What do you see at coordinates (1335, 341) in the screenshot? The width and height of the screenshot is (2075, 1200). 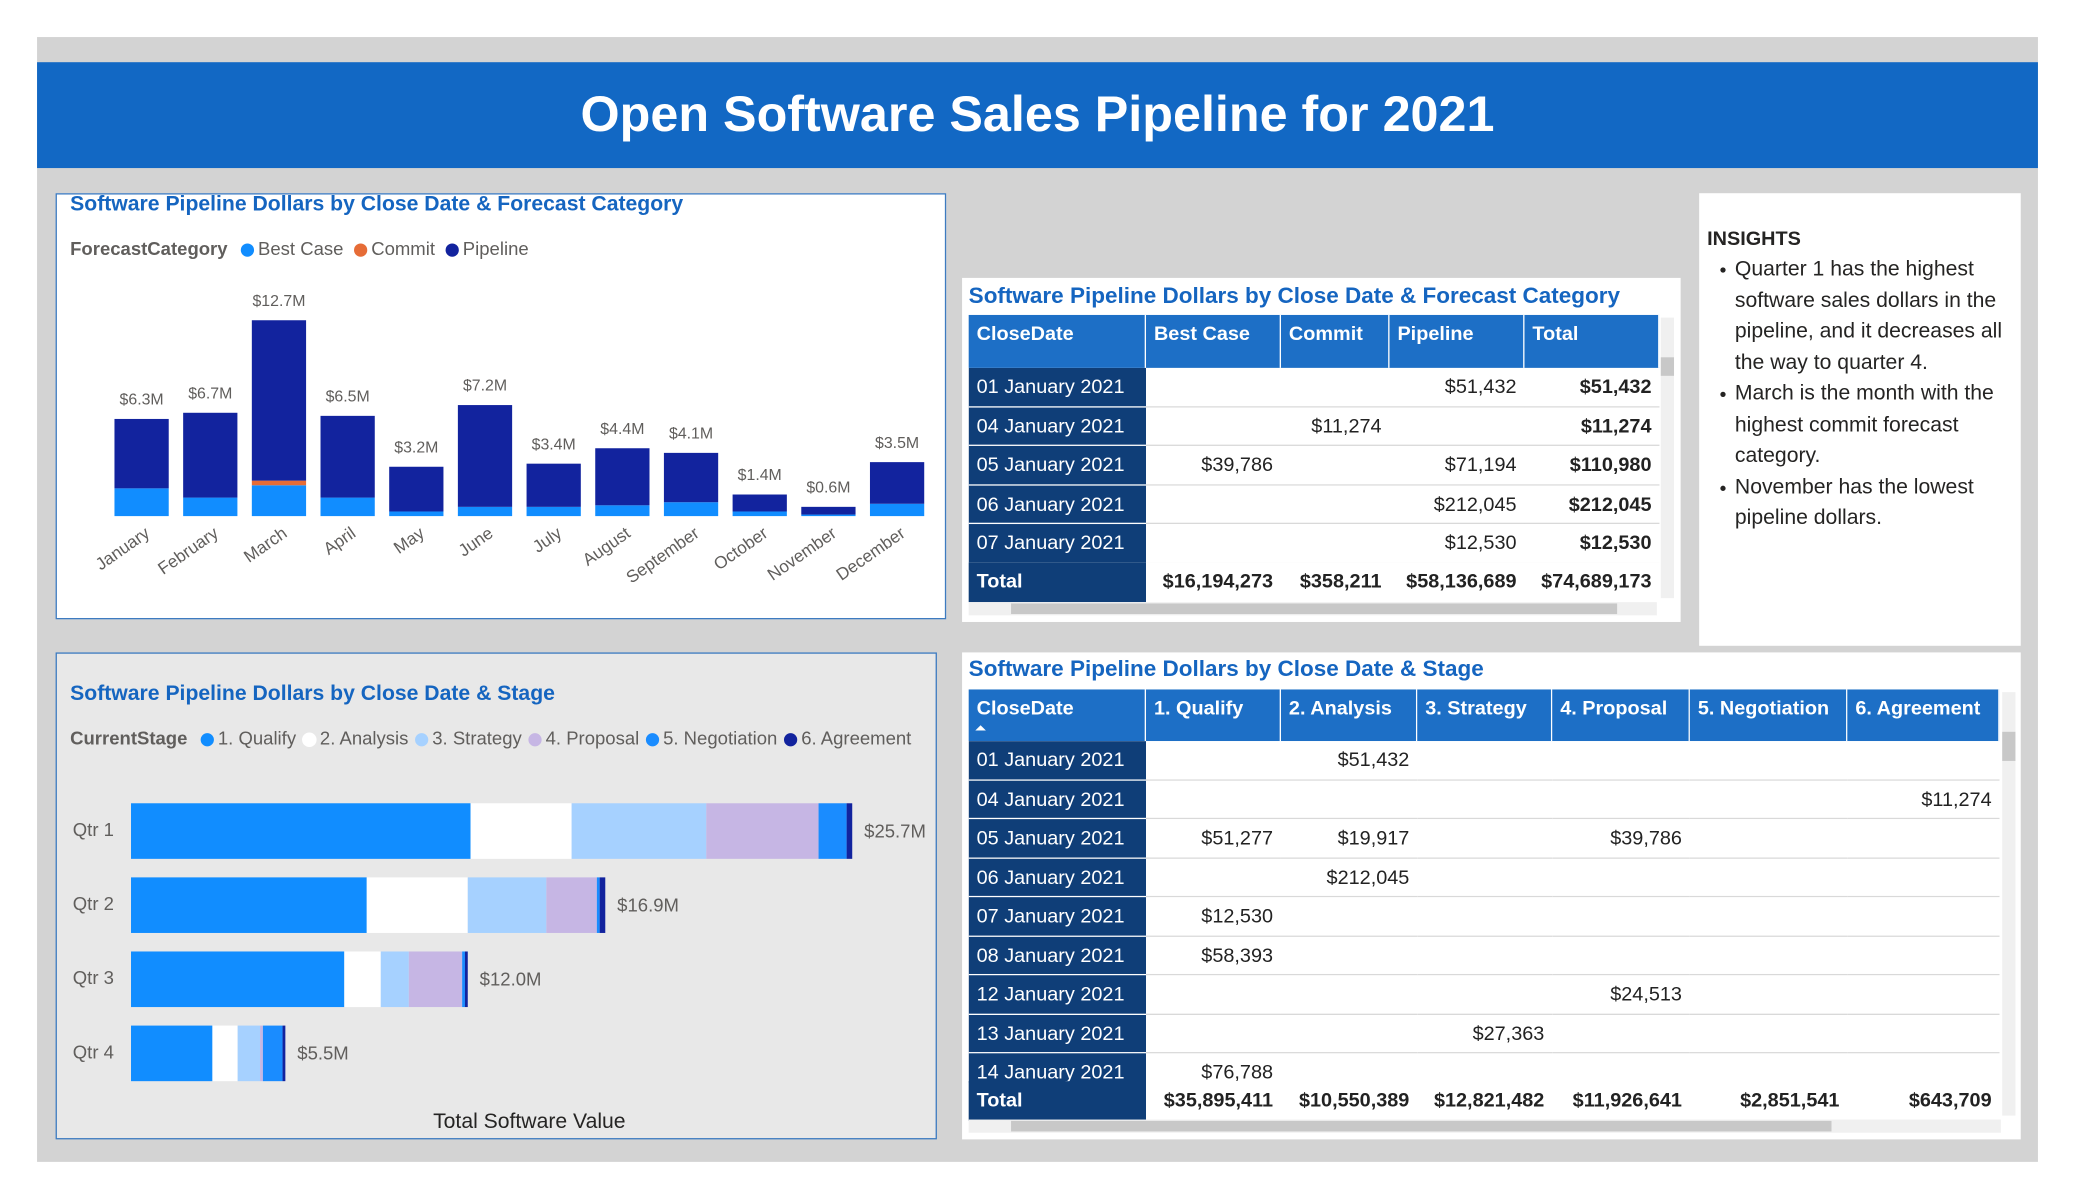 I see `column-header: Commit` at bounding box center [1335, 341].